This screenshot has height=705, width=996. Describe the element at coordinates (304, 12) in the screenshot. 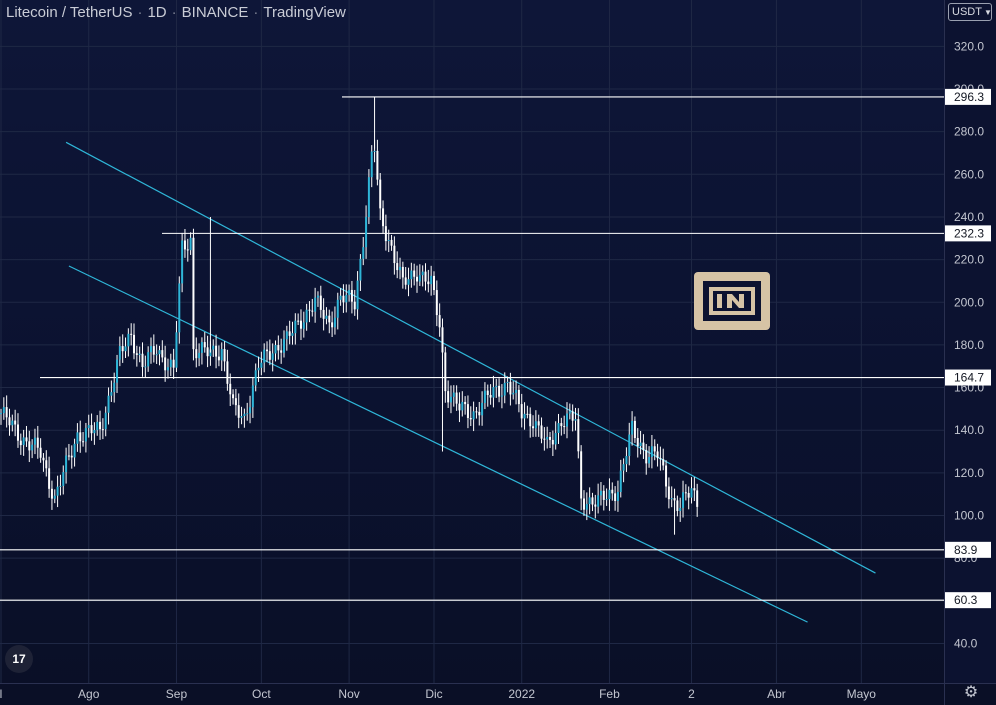

I see `data-source: TradingView` at that location.